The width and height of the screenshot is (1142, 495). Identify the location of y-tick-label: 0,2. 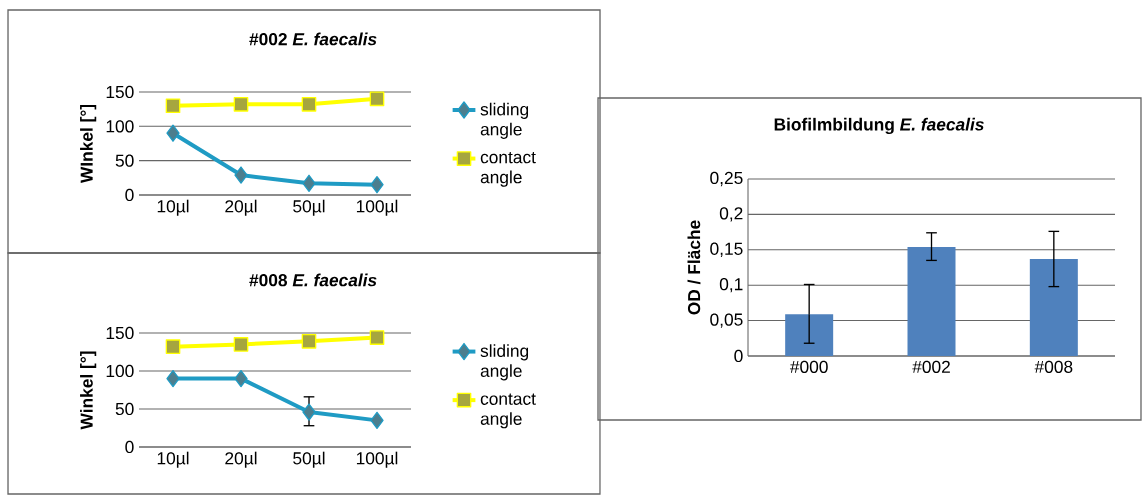
(731, 214).